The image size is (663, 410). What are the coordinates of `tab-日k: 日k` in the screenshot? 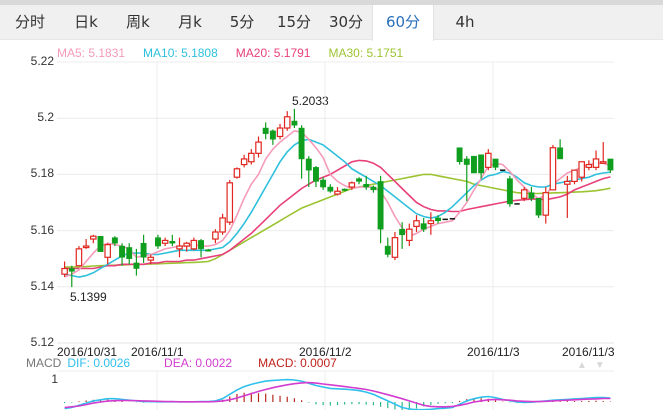 It's located at (86, 22).